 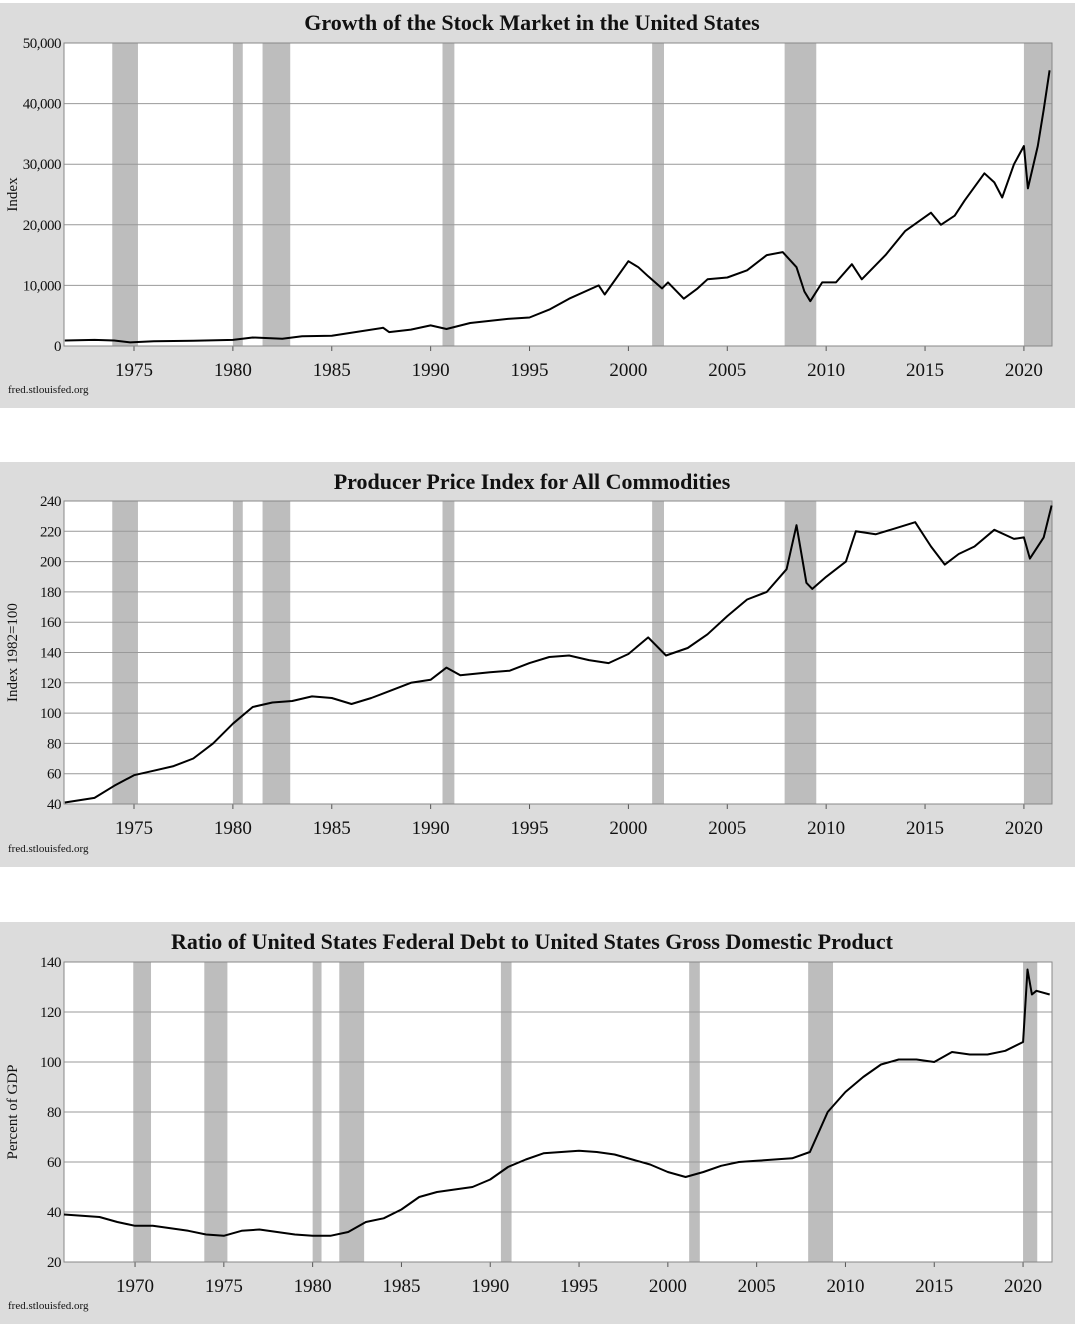 What do you see at coordinates (42, 165) in the screenshot?
I see `y-tick-label: 30,000` at bounding box center [42, 165].